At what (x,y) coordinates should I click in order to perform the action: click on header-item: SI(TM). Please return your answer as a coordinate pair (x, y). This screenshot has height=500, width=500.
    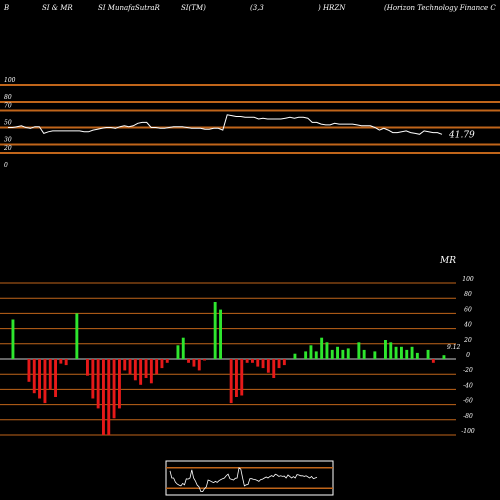
    Looking at the image, I should click on (193, 8).